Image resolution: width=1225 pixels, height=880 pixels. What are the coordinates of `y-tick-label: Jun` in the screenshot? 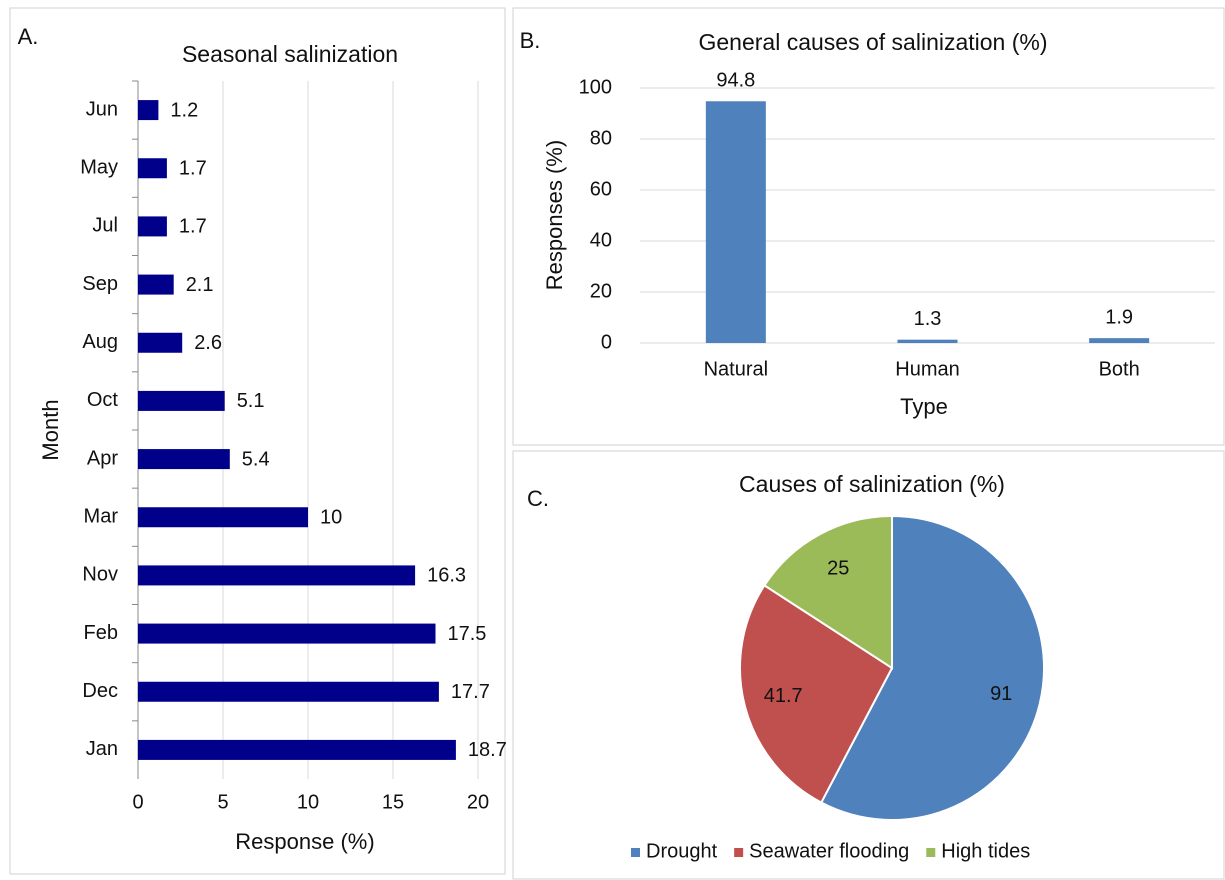 It's located at (102, 109).